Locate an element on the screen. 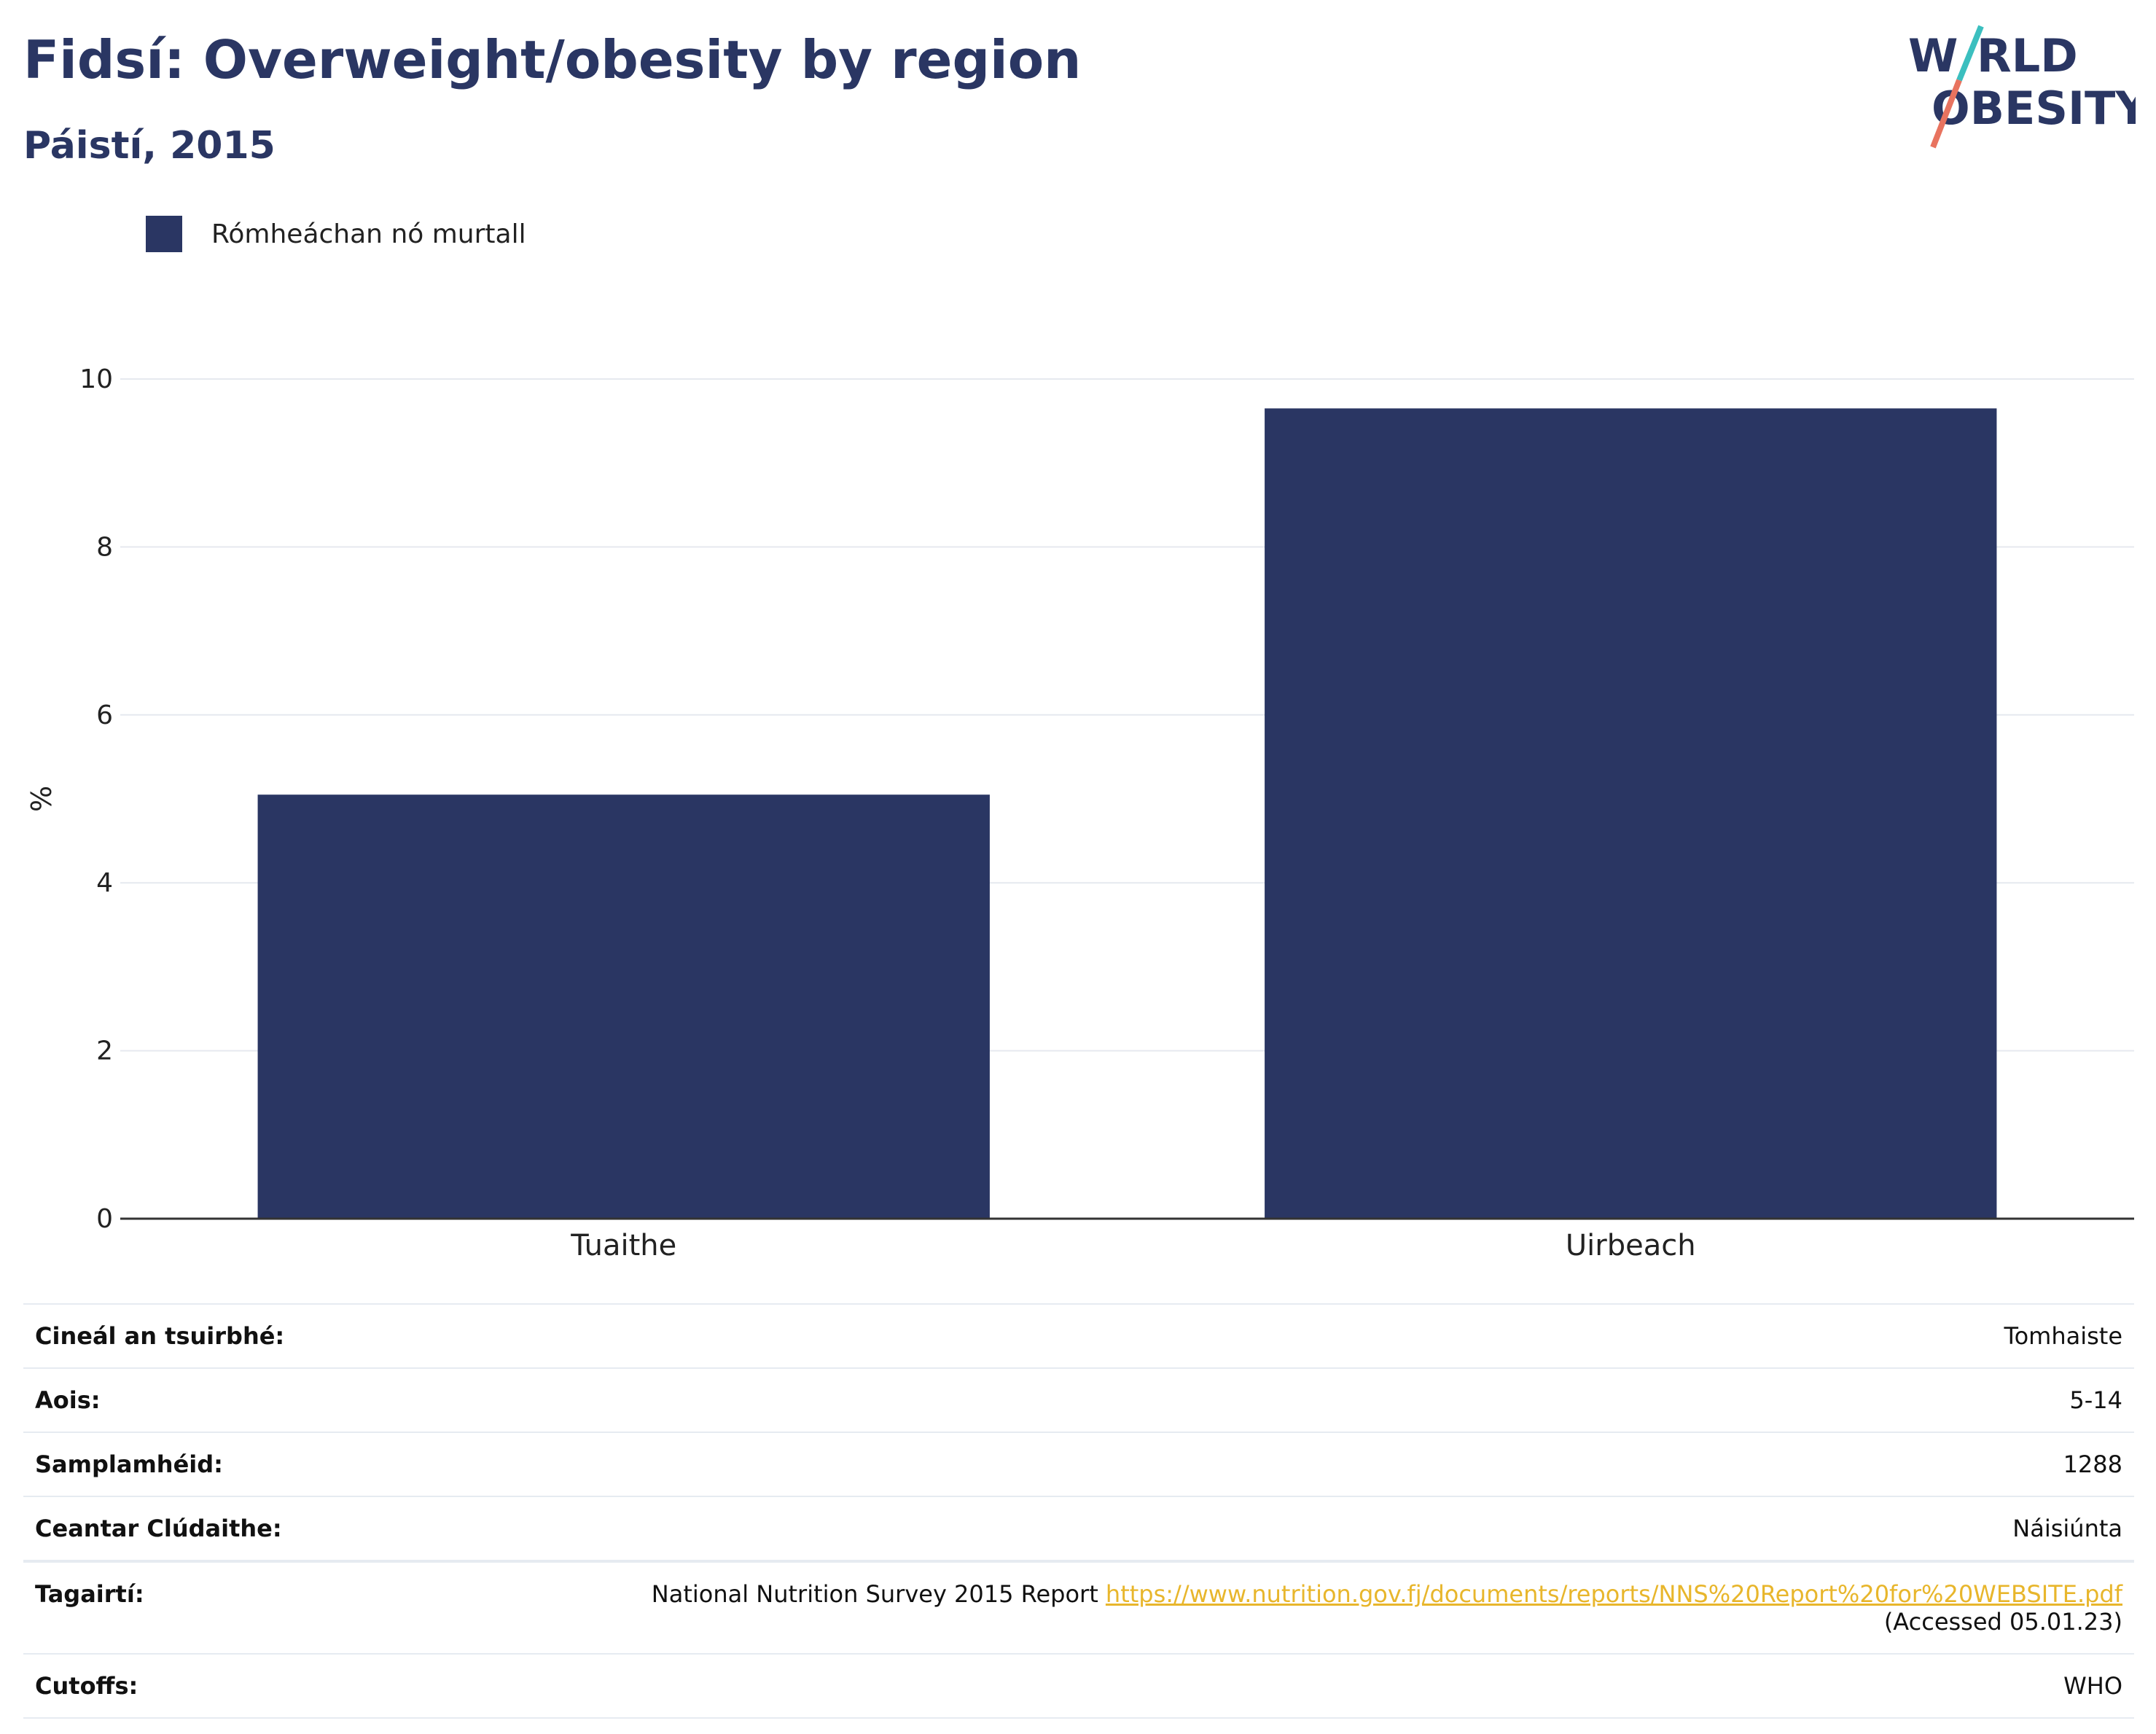  page-subtitle: Páistí, 2015 is located at coordinates (150, 146).